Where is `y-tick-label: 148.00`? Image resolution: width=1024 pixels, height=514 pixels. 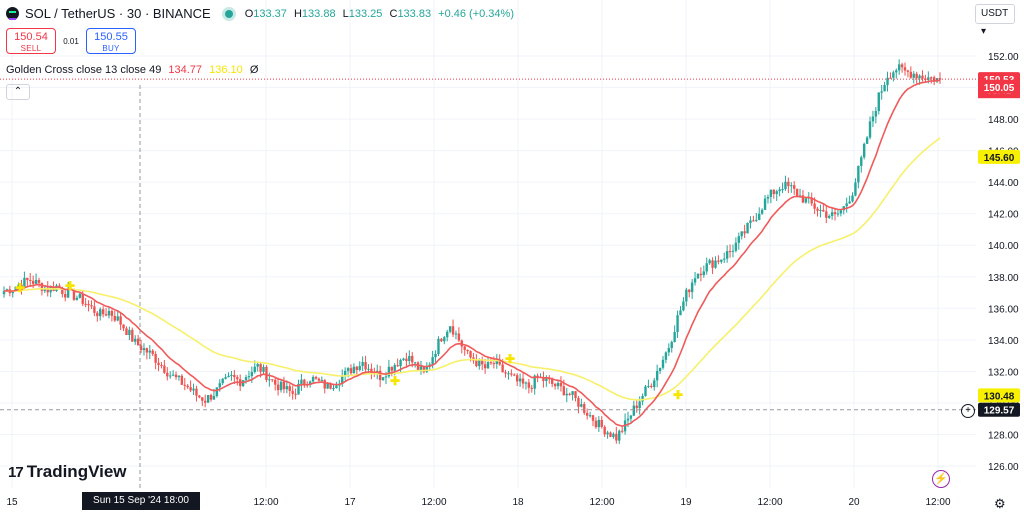 y-tick-label: 148.00 is located at coordinates (1003, 120).